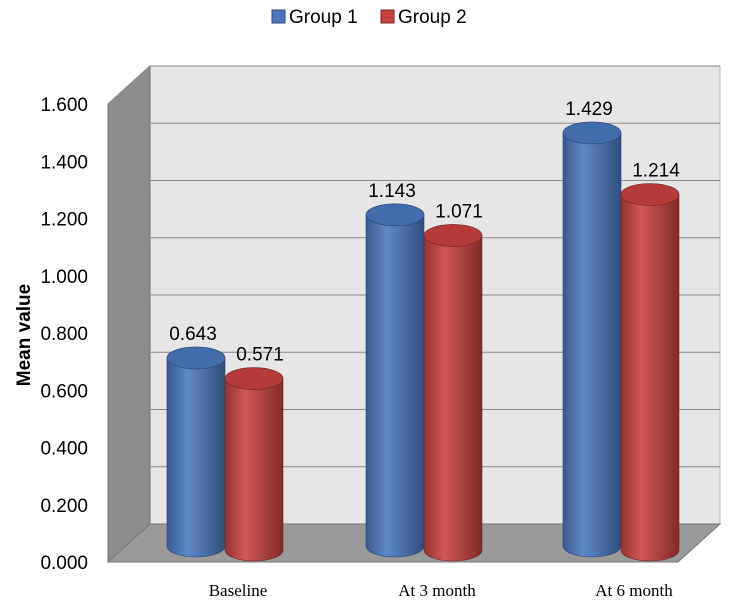 The height and width of the screenshot is (615, 750). I want to click on data-label: 1.214, so click(656, 170).